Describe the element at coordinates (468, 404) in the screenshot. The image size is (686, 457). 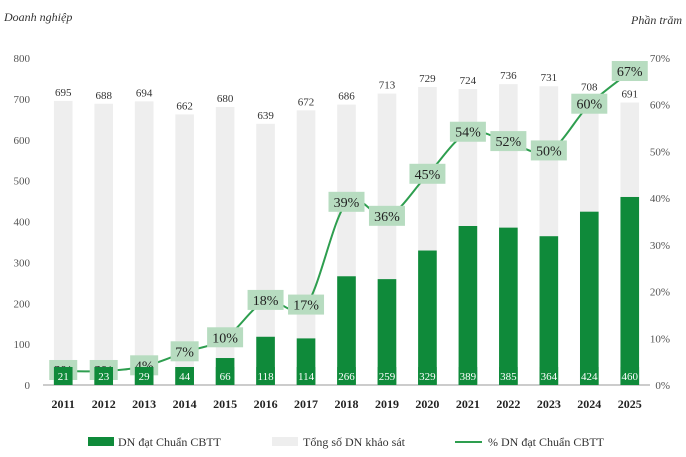
I see `x-tick-label: 2021` at that location.